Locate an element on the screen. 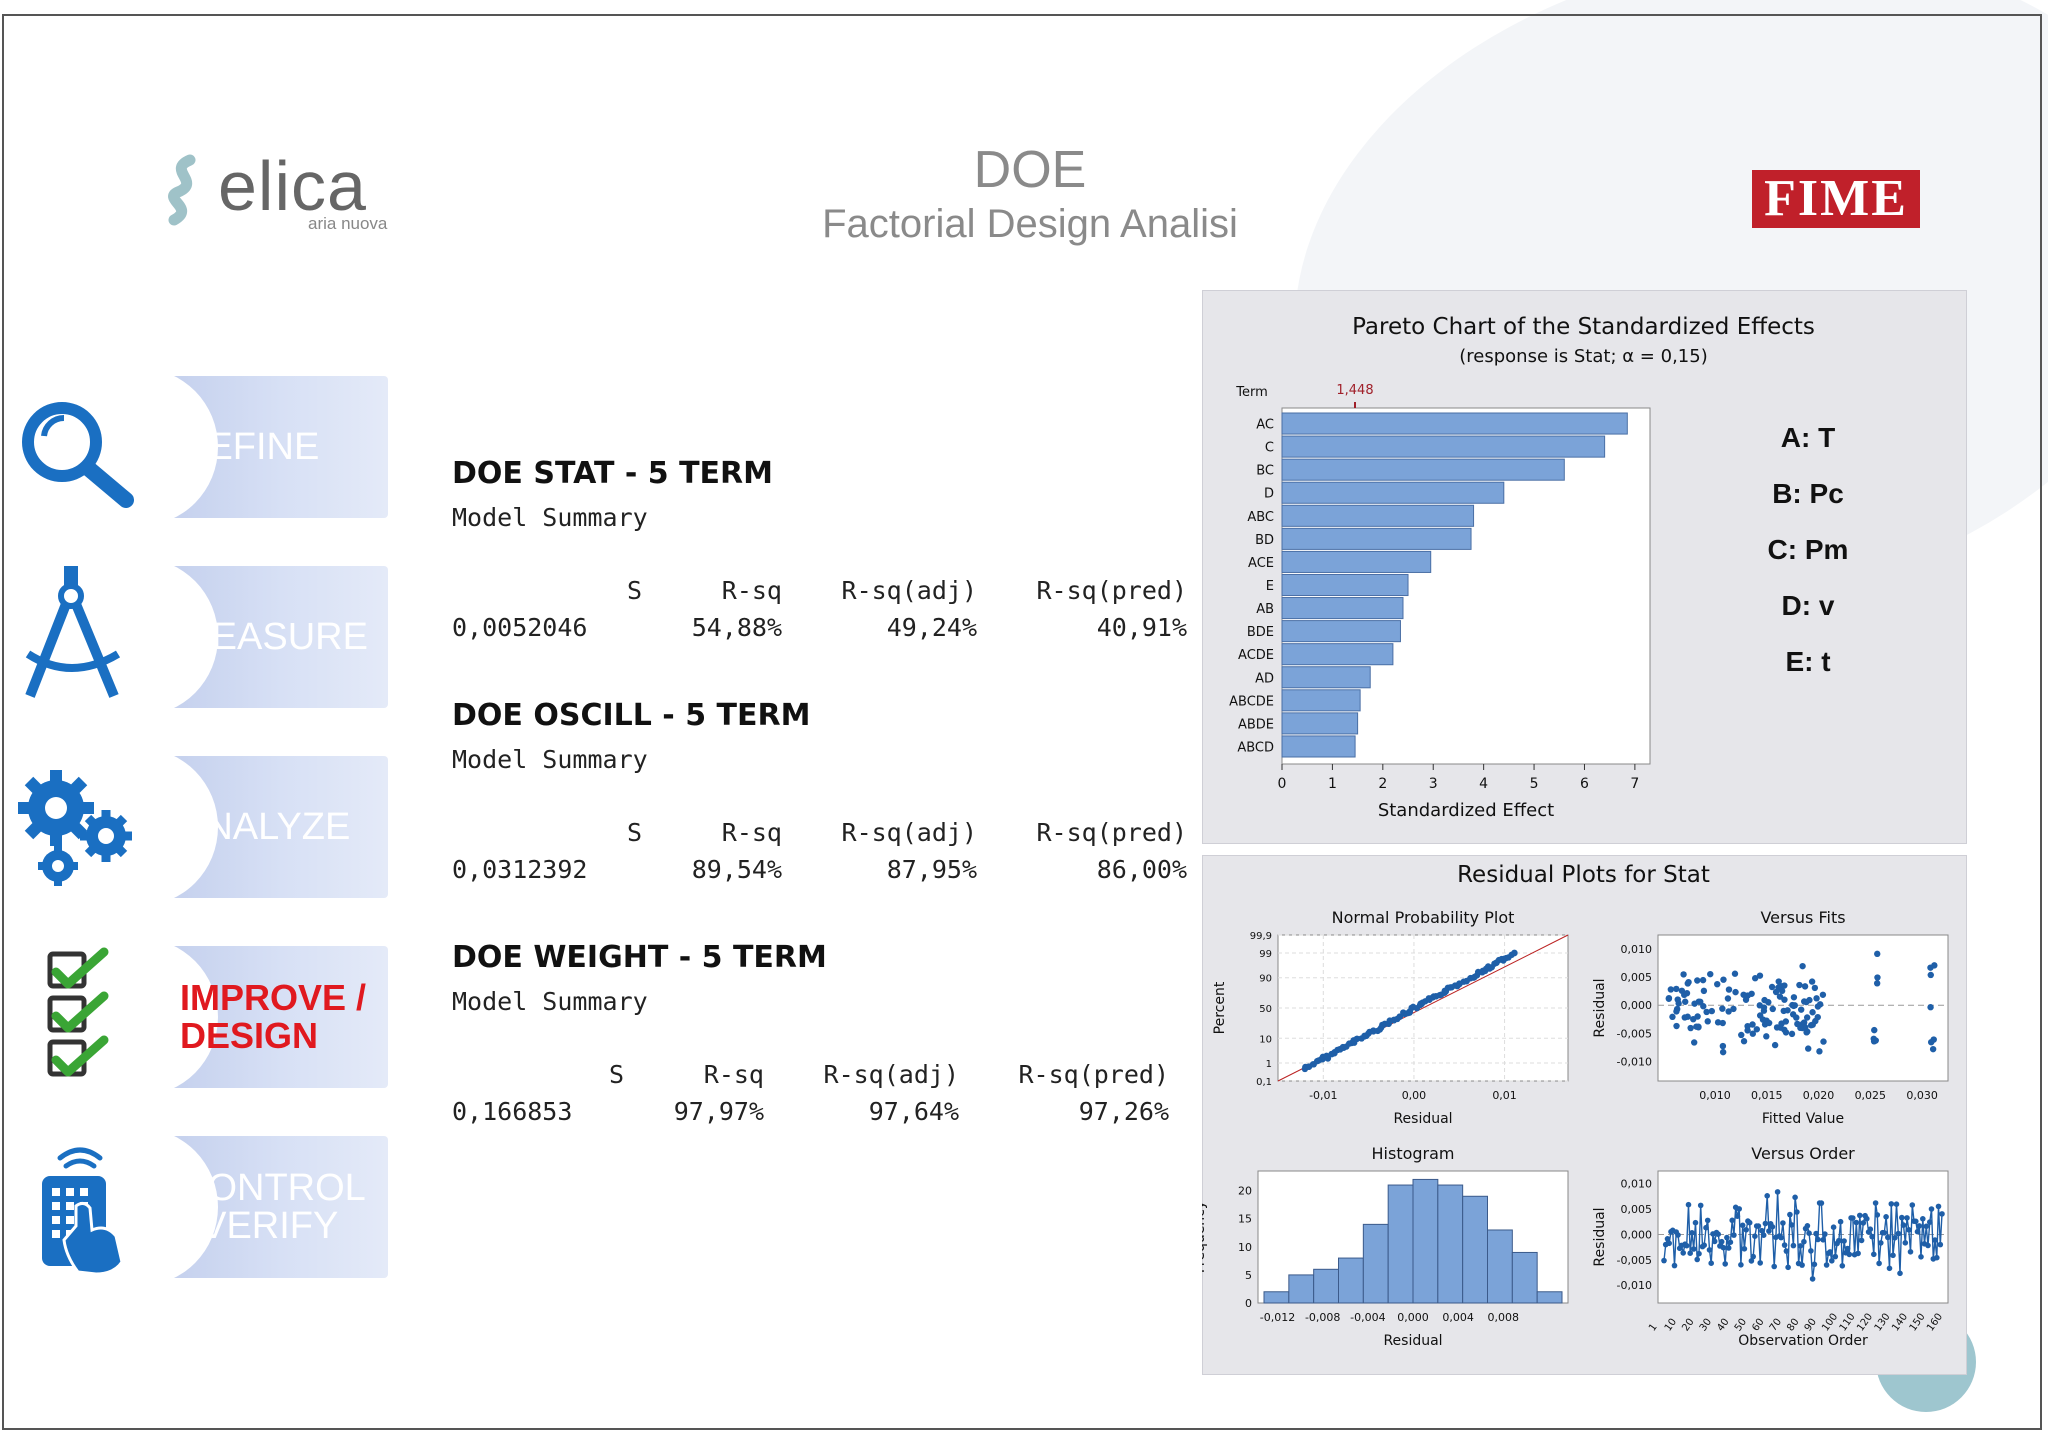 This screenshot has height=1447, width=2048. y-tick-label: 0,010 is located at coordinates (1637, 949).